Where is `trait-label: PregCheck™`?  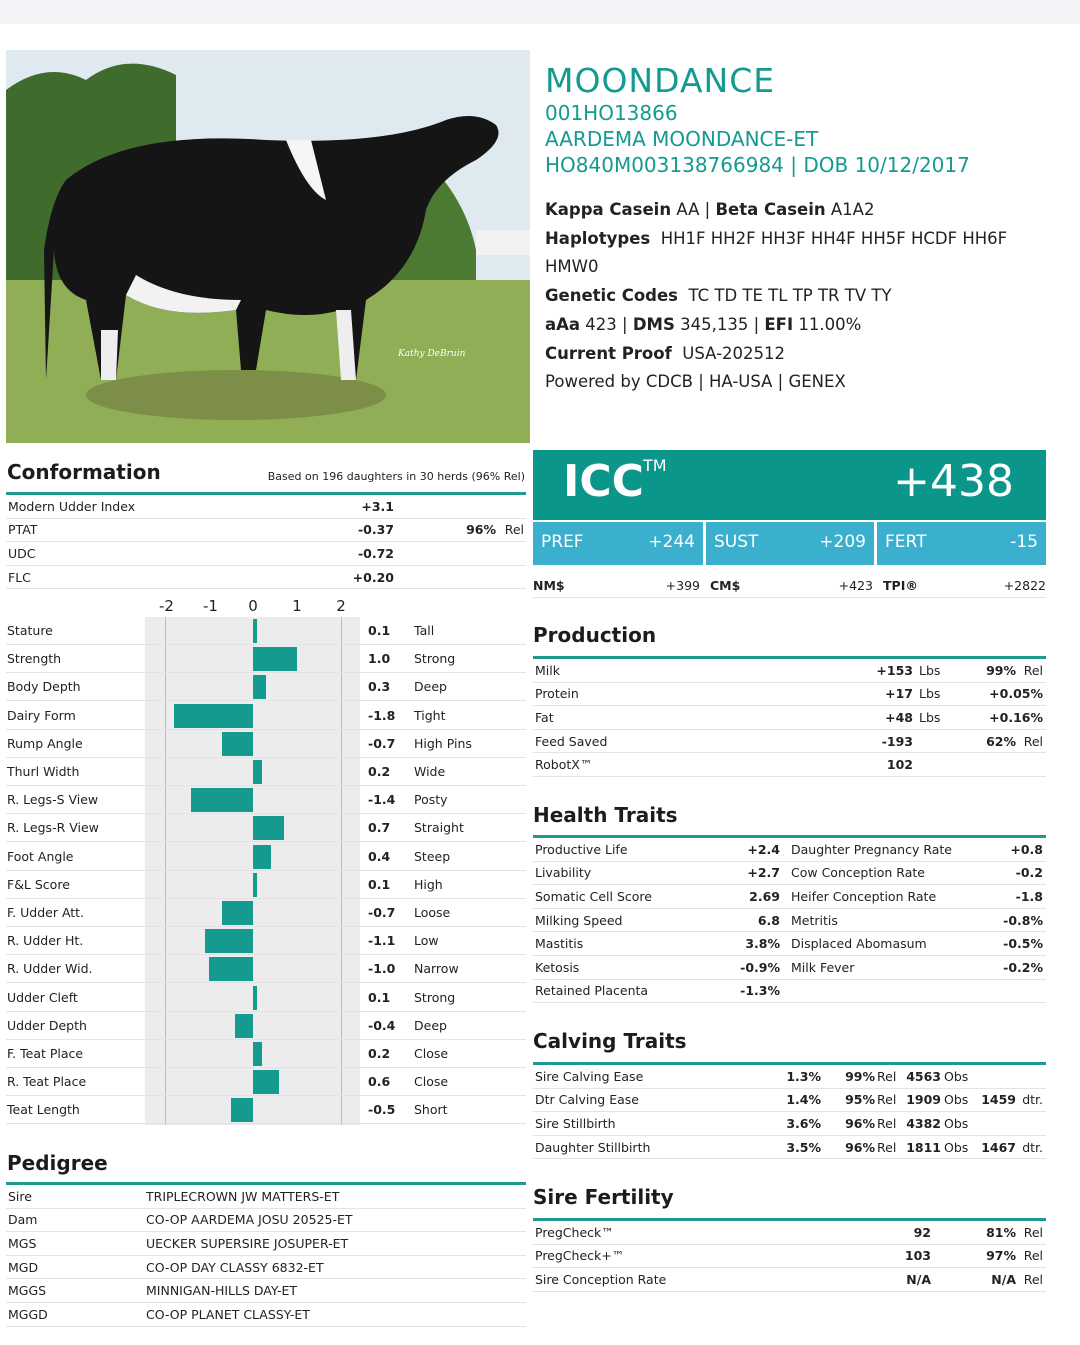
trait-label: PregCheck™ is located at coordinates (574, 1232).